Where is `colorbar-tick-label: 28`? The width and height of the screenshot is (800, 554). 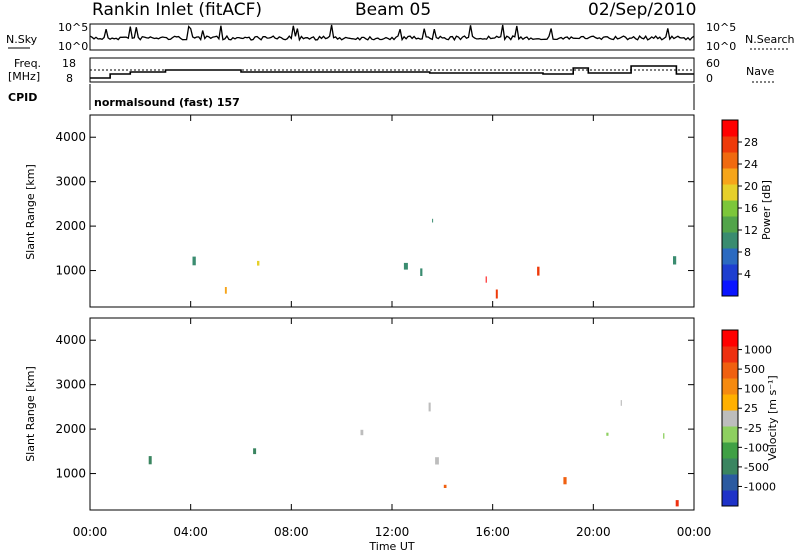 colorbar-tick-label: 28 is located at coordinates (751, 142).